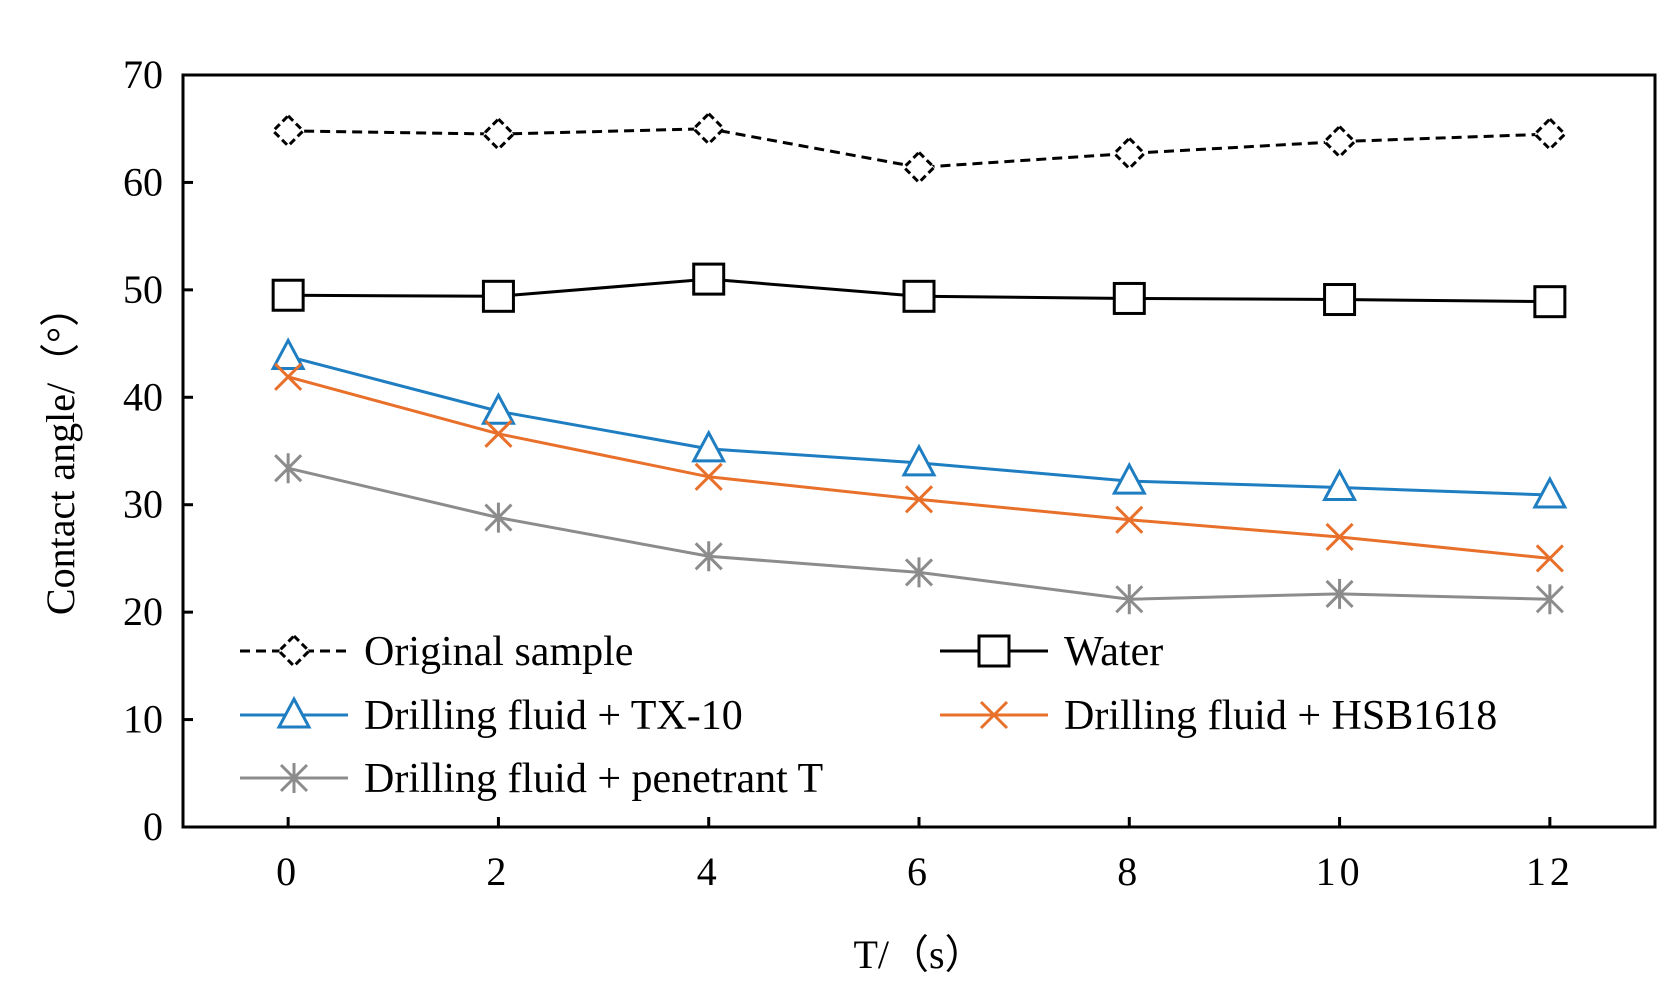 This screenshot has width=1673, height=1008. I want to click on x-tick-label: 10, so click(1340, 871).